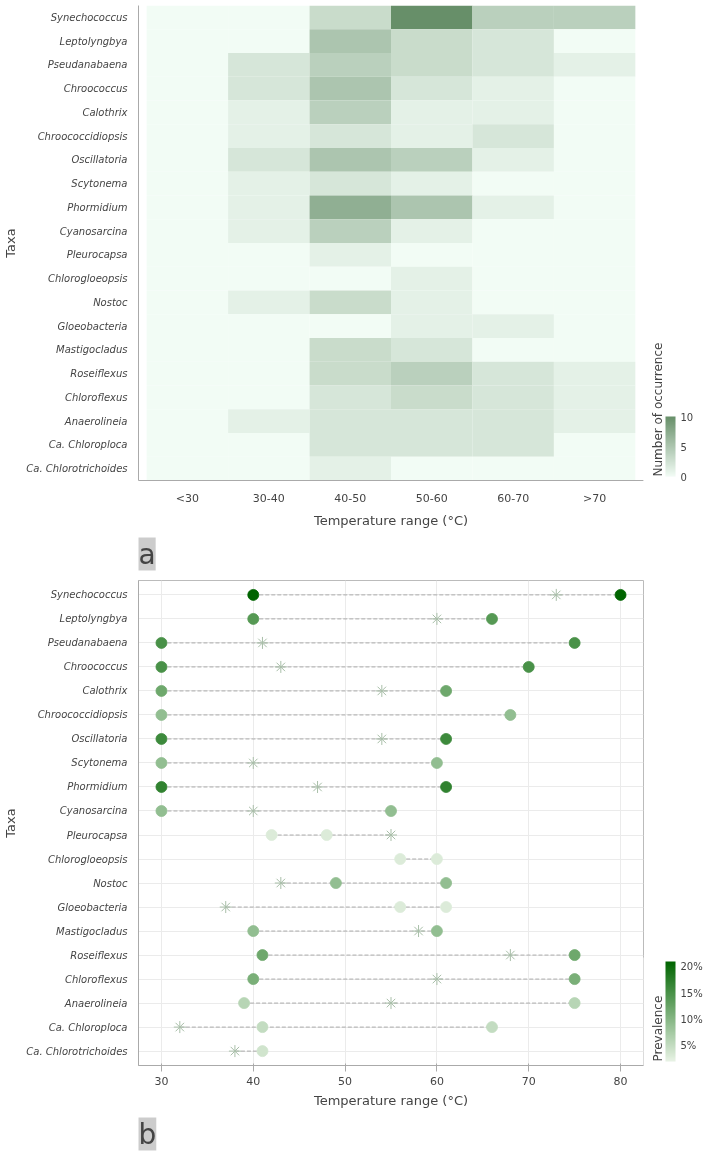 This screenshot has width=709, height=1159. Describe the element at coordinates (691, 993) in the screenshot. I see `color-bar-label: 15%` at that location.